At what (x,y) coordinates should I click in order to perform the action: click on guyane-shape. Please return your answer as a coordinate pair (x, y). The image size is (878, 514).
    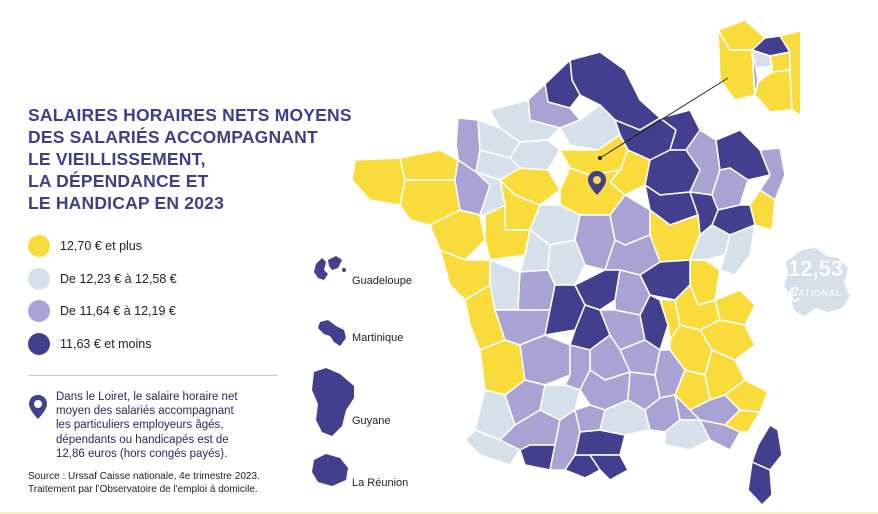
    Looking at the image, I should click on (333, 402).